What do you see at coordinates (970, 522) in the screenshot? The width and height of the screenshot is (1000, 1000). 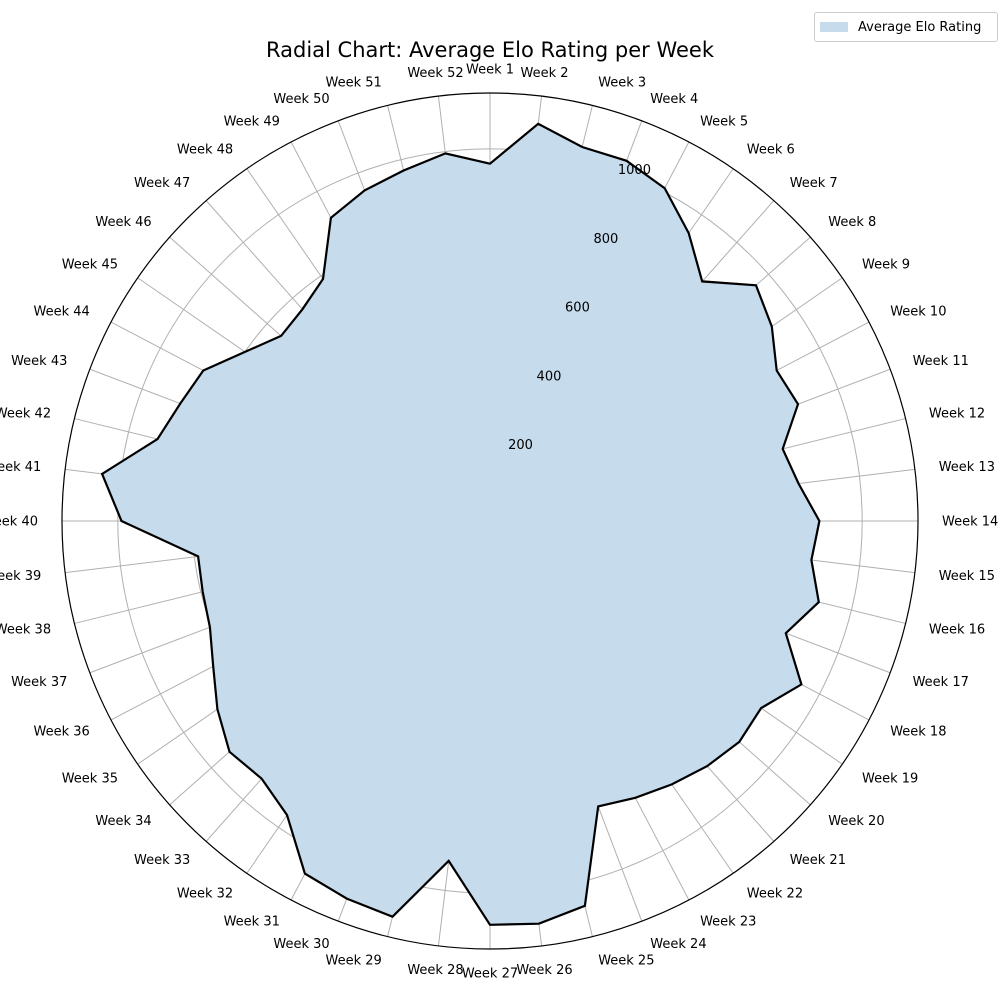 I see `category-label: Week 14` at bounding box center [970, 522].